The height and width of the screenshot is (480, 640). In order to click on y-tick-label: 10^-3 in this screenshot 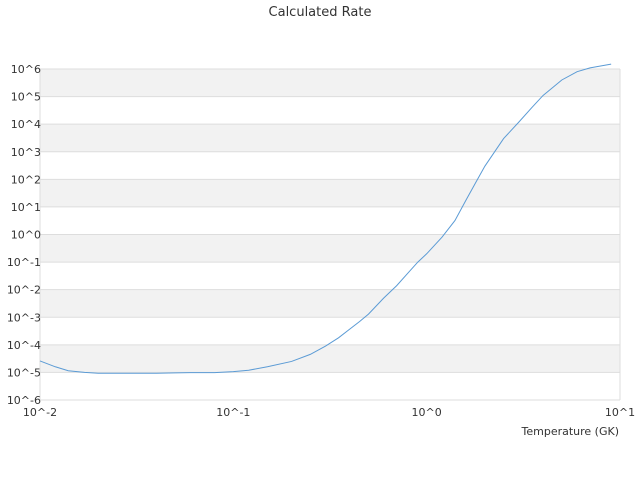, I will do `click(24, 317)`.